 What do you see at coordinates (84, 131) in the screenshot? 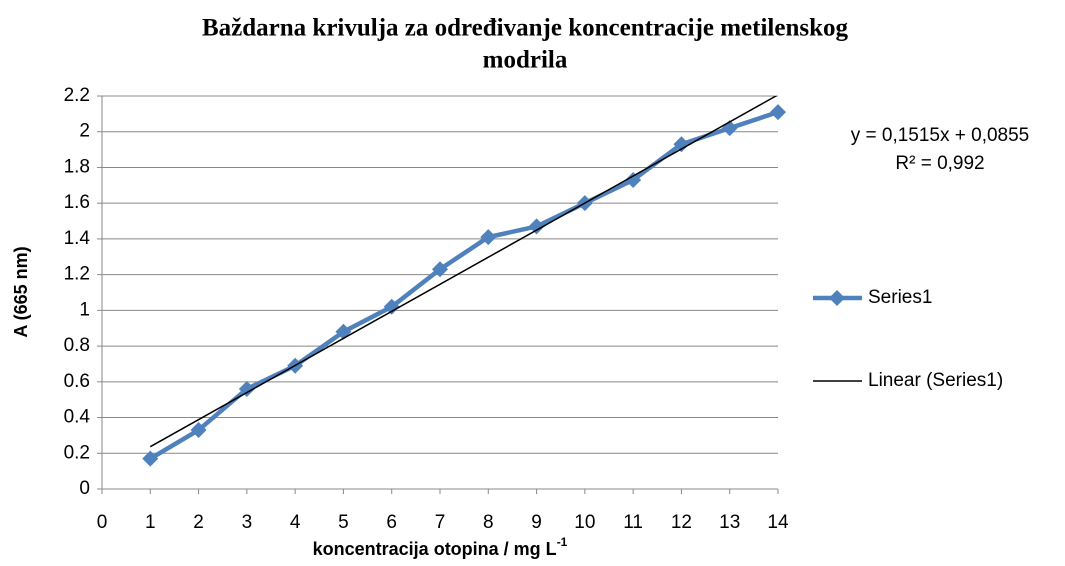
I see `y-tick-label: 2` at bounding box center [84, 131].